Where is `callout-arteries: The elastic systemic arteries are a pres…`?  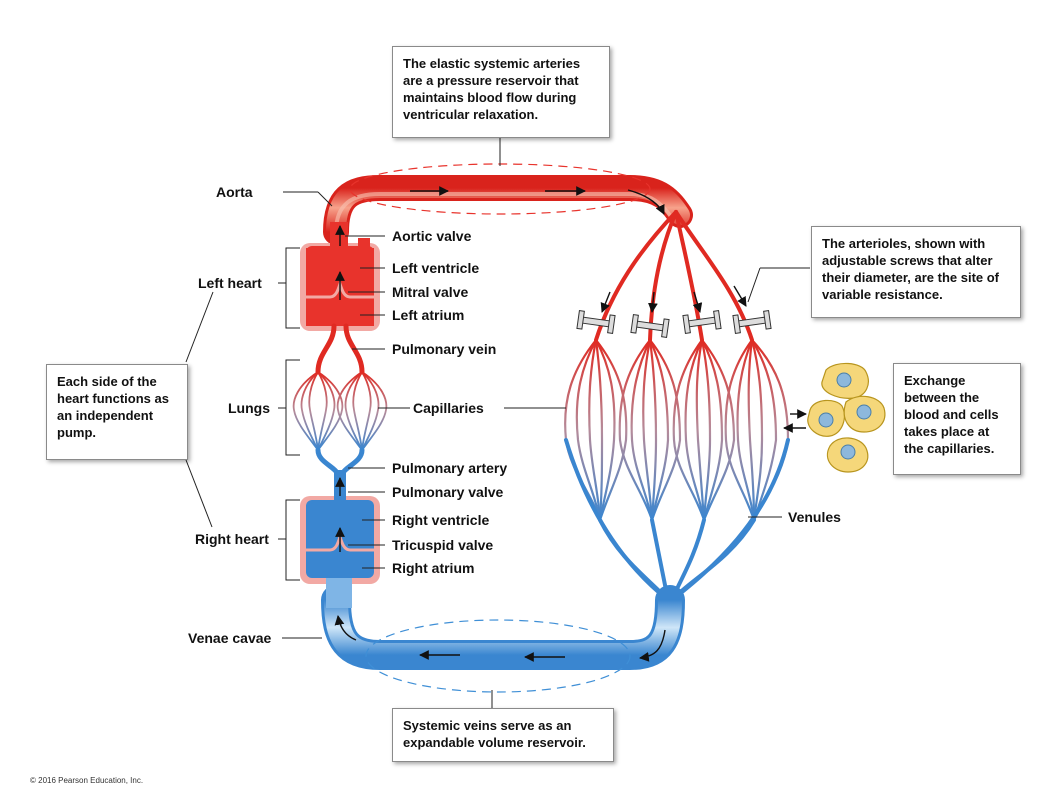
callout-arteries: The elastic systemic arteries are a pres… is located at coordinates (501, 92).